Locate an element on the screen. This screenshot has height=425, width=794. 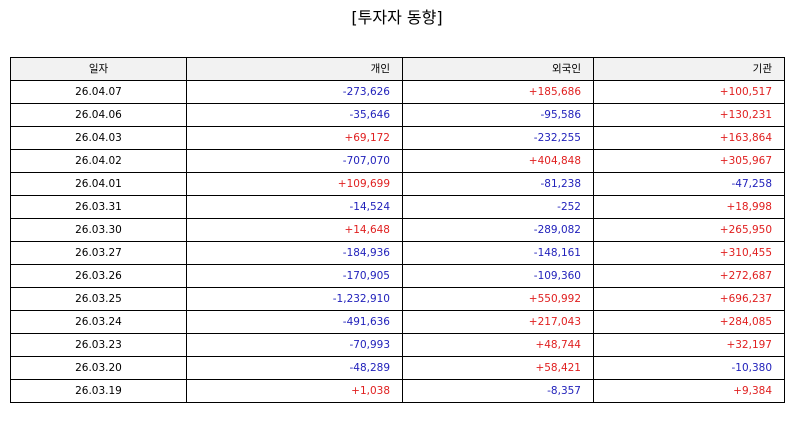
table-row: 26.04.03 +69,172 -232,255 +163,864 is located at coordinates (397, 138).